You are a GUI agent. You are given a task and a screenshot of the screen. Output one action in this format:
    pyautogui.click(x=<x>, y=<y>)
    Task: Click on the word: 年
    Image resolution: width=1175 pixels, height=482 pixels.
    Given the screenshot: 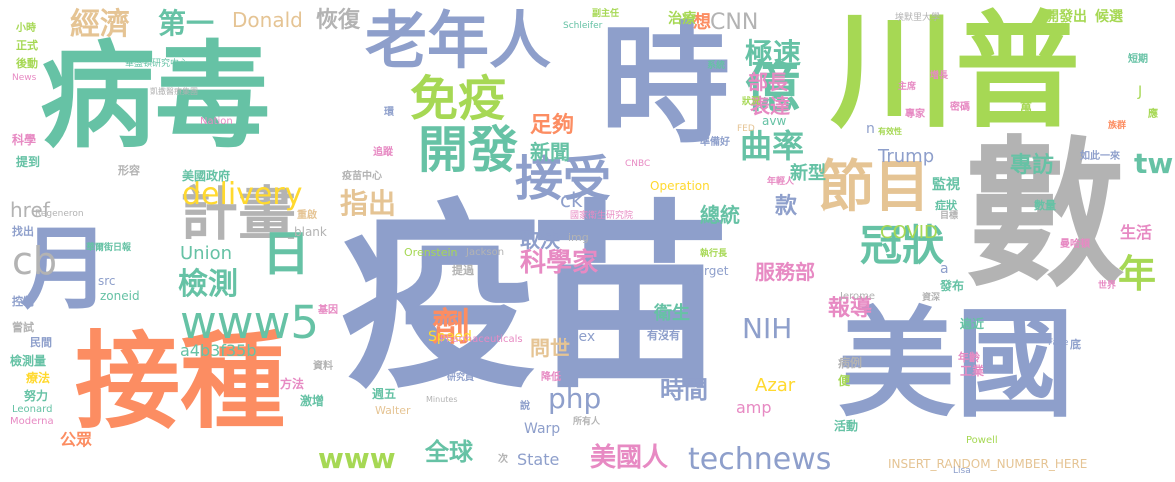 What is the action you would take?
    pyautogui.click(x=1137, y=274)
    